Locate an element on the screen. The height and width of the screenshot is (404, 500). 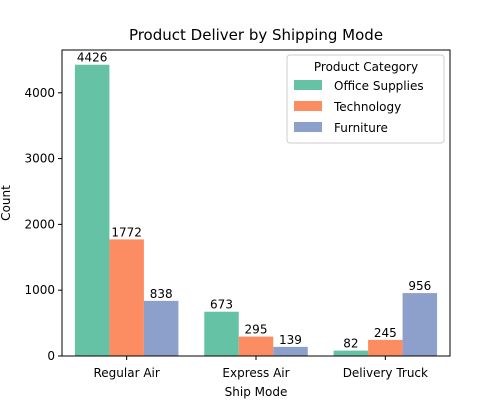
x-tick-label: Regular Air is located at coordinates (127, 373).